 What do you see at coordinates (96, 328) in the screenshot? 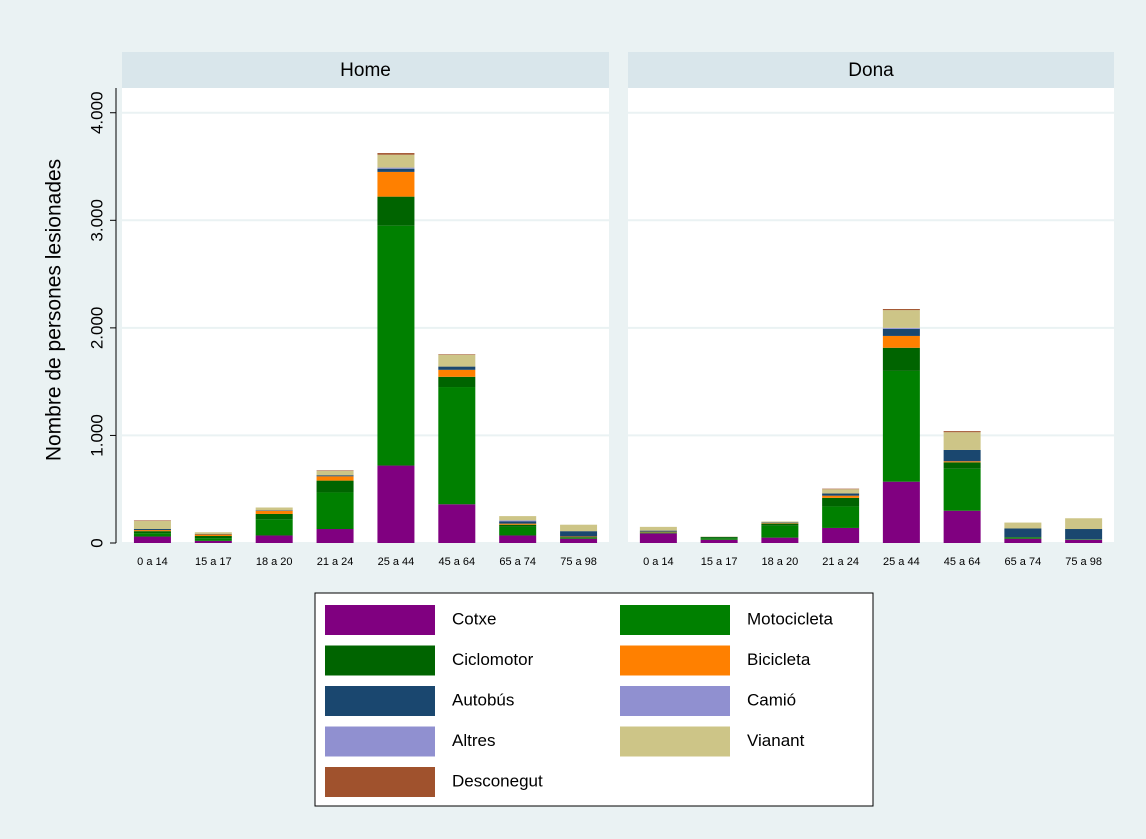
I see `y-tick-label: 2.000` at bounding box center [96, 328].